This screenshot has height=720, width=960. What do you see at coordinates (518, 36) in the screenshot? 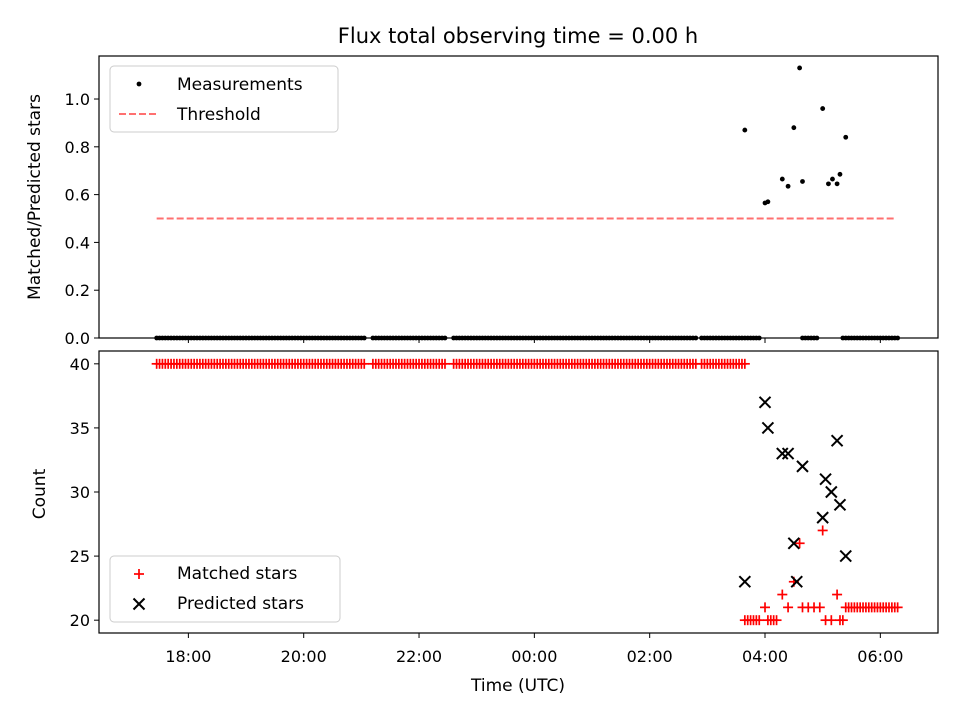
I see `chart-title: Flux total observing time = 0.00 h` at bounding box center [518, 36].